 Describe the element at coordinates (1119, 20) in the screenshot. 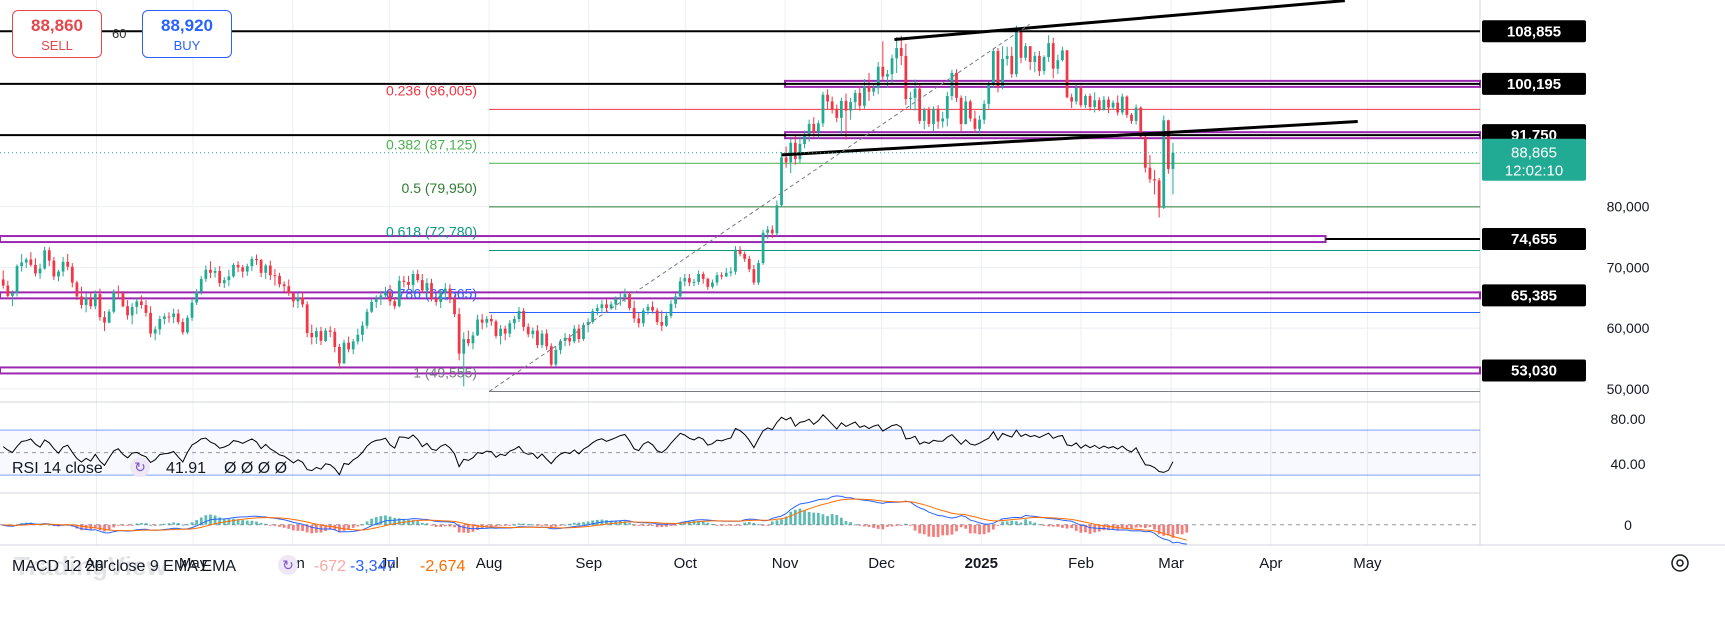

I see `trendline-upper-channel` at that location.